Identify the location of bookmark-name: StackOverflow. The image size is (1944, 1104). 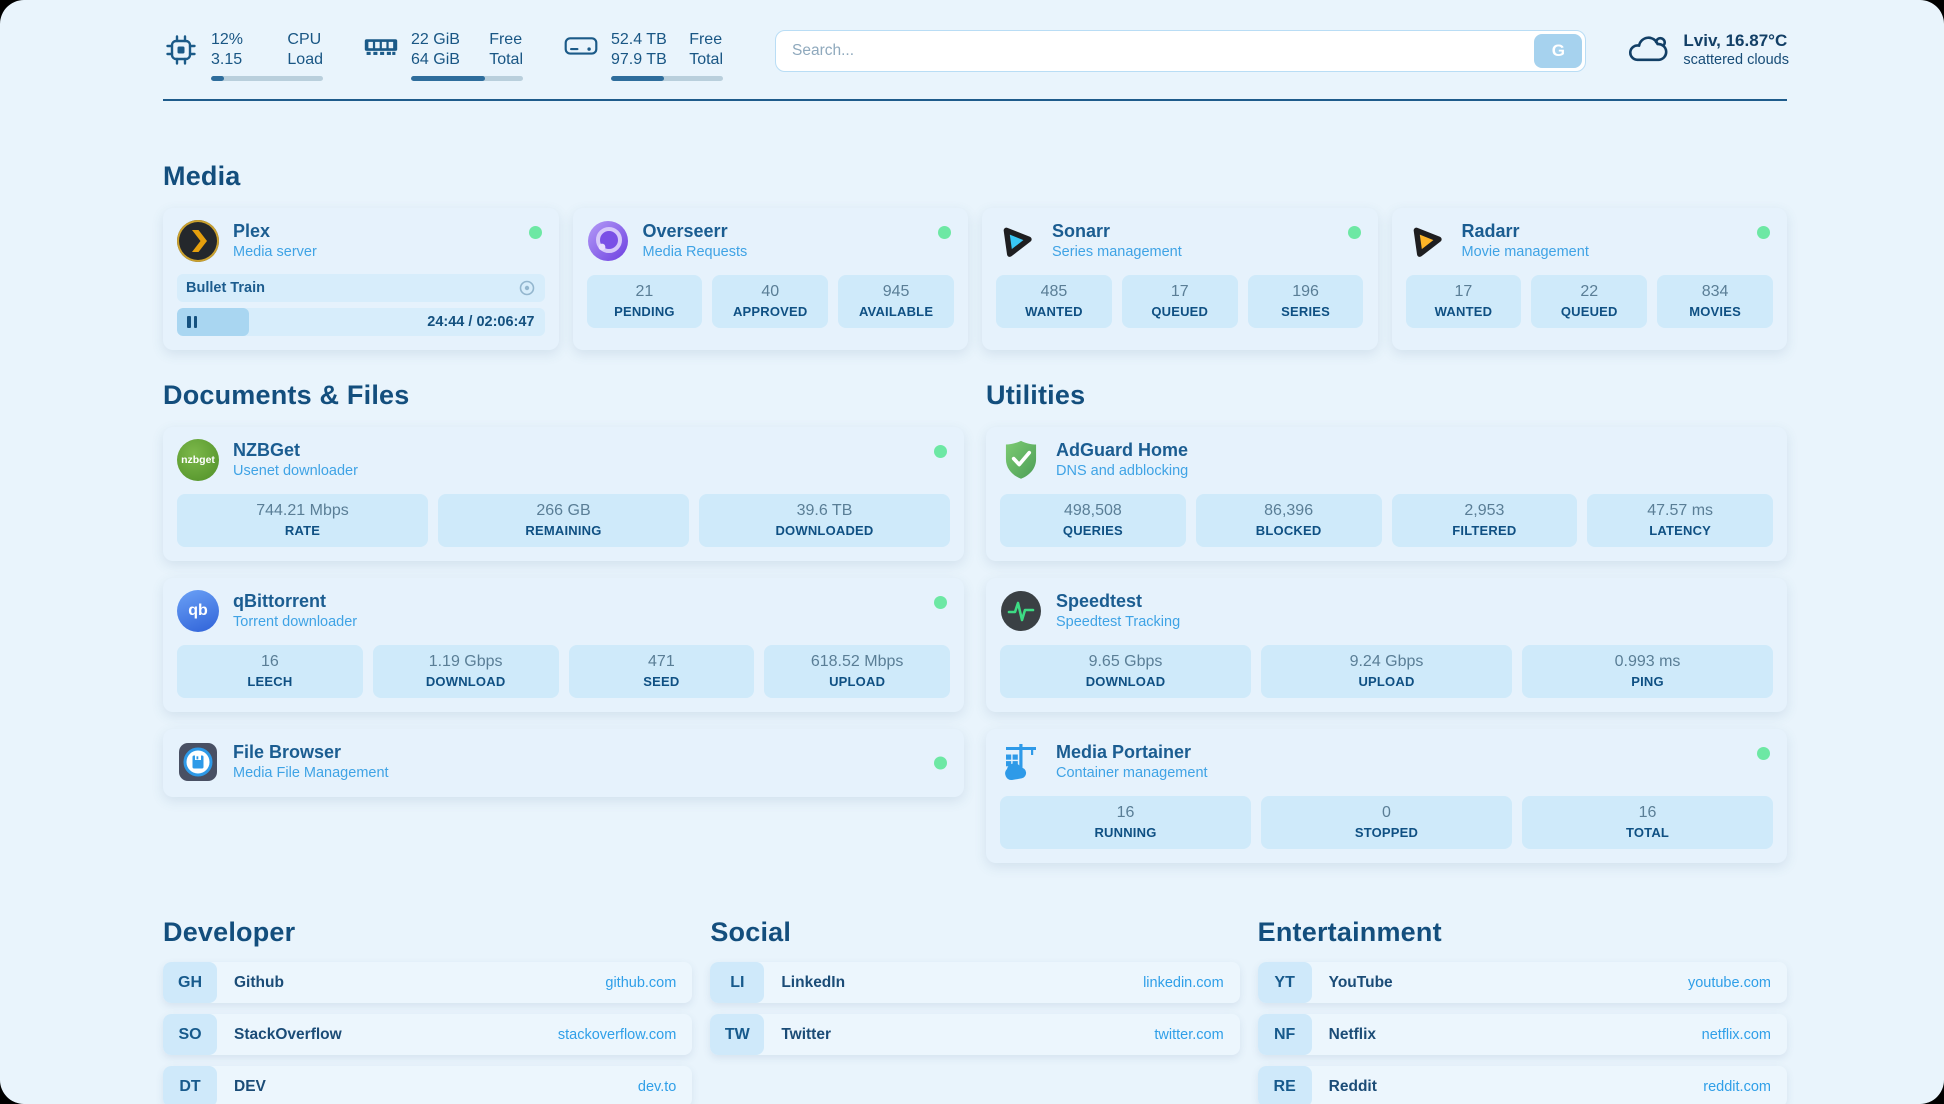
(288, 1034).